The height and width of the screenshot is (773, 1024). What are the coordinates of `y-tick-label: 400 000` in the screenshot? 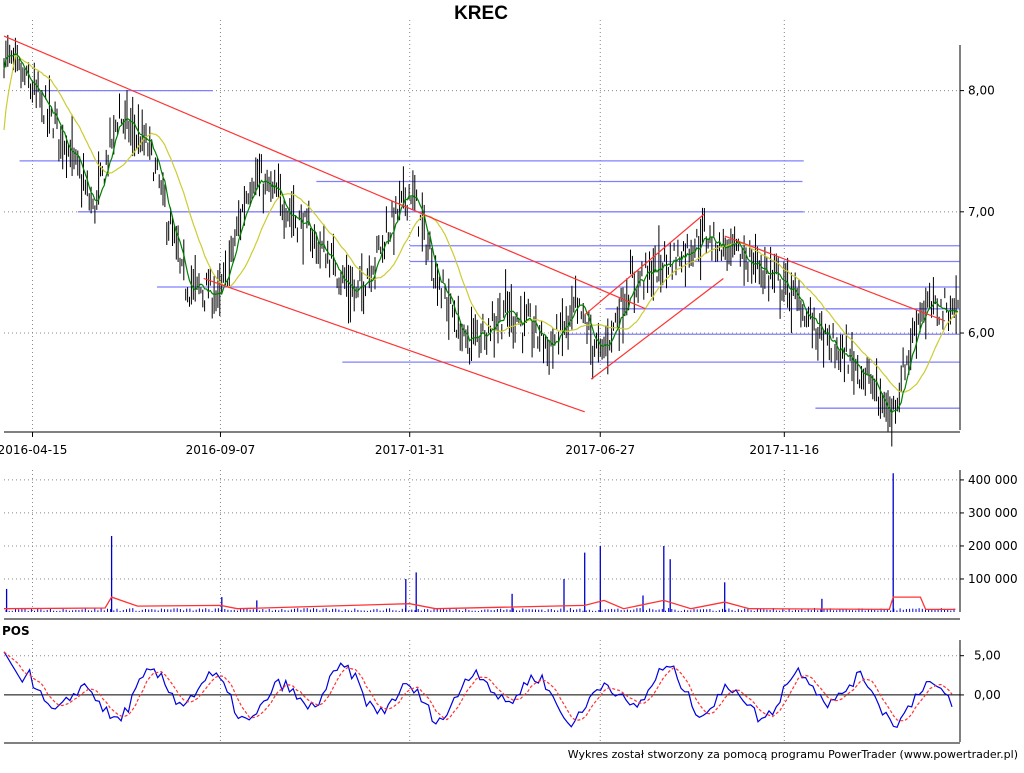 It's located at (993, 480).